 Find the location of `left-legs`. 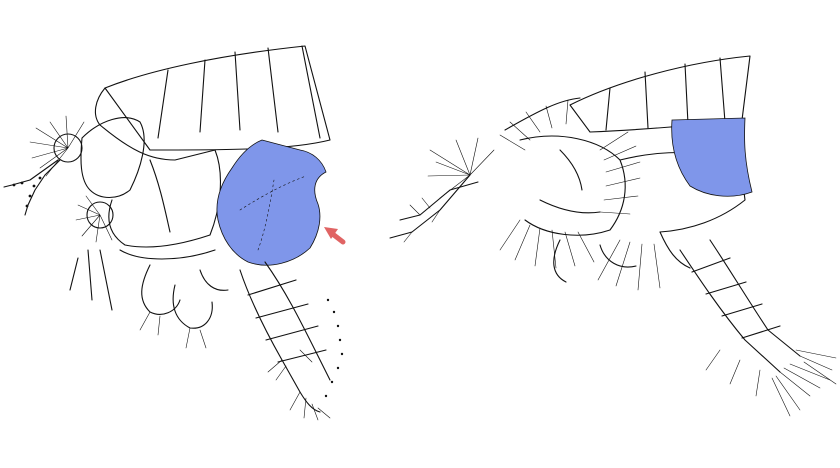

left-legs is located at coordinates (184, 306).